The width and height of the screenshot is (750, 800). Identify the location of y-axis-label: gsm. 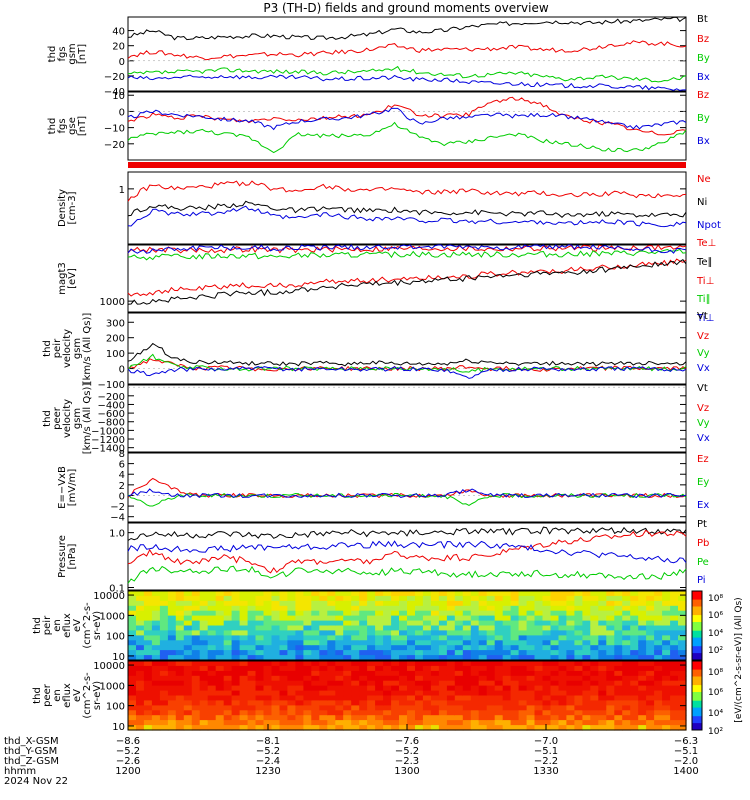
(77, 348).